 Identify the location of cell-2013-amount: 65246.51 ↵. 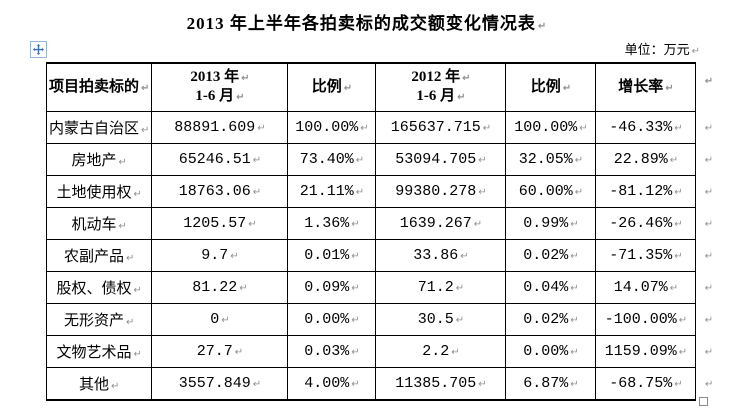
(220, 159).